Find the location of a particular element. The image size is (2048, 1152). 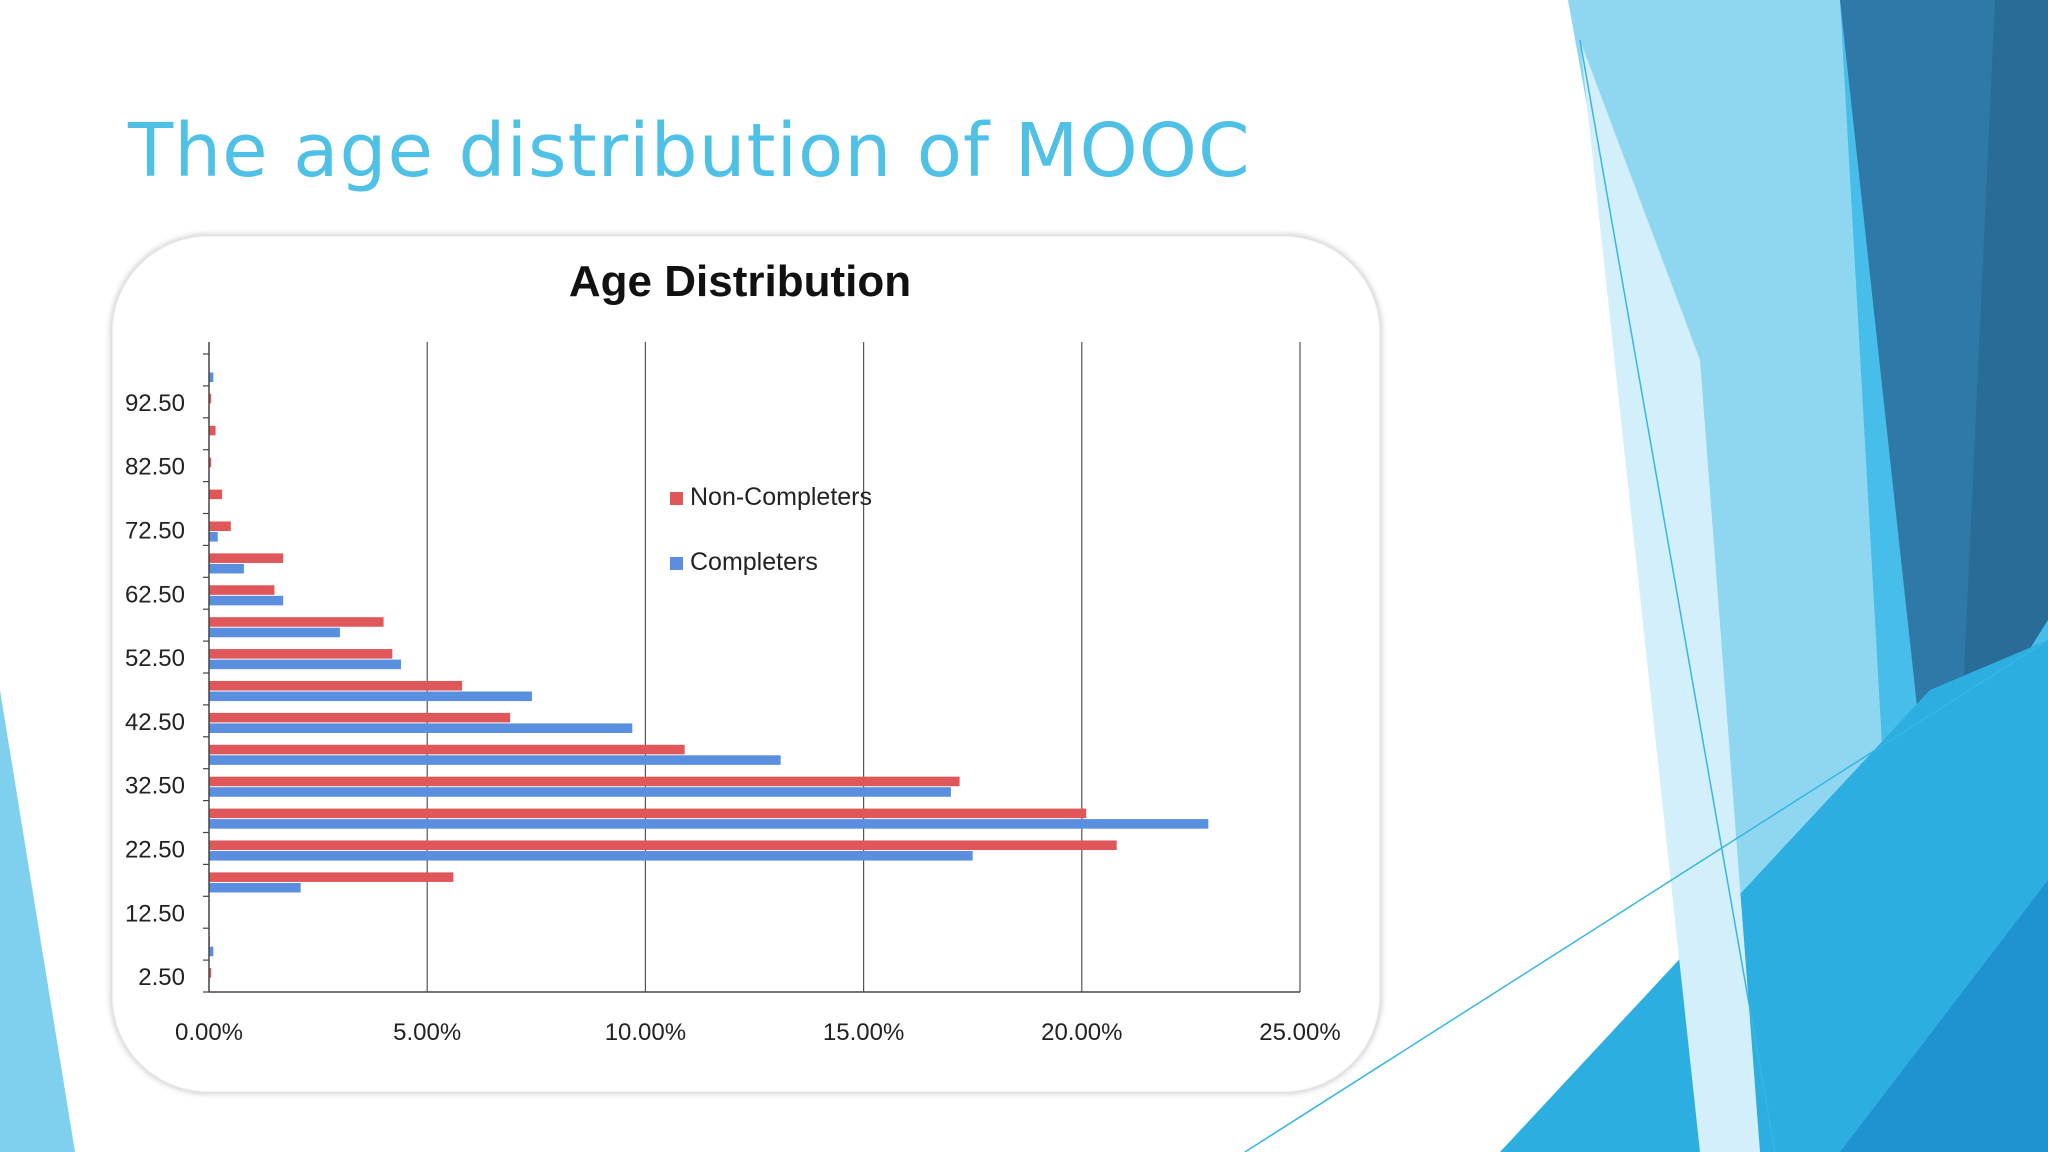

y-tick-label: 82.50 is located at coordinates (155, 467).